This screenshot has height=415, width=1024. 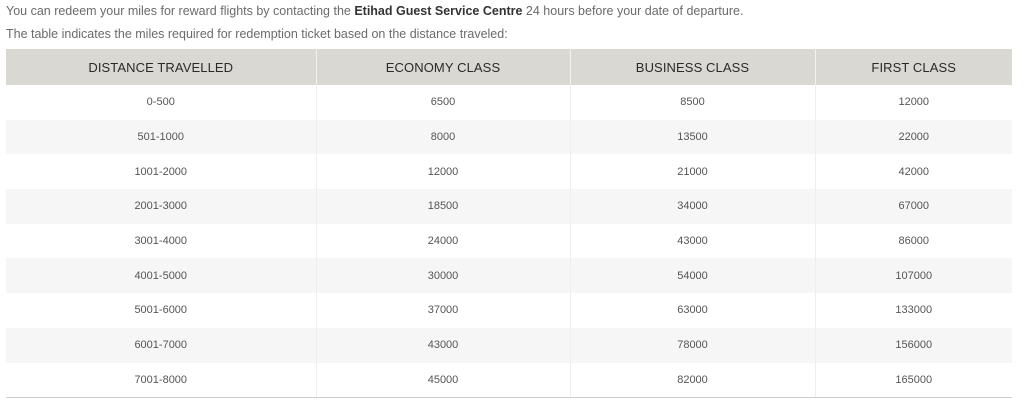 I want to click on cell-first: 42000, so click(x=913, y=172).